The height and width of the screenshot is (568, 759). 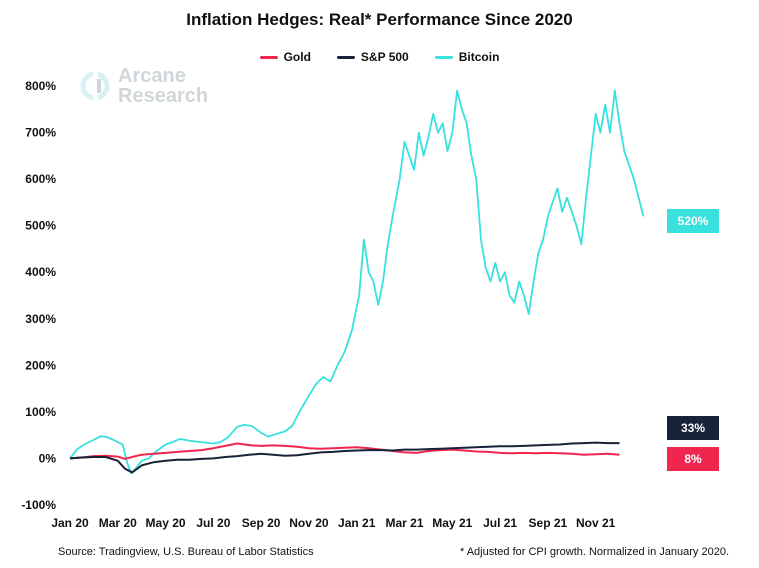 What do you see at coordinates (118, 523) in the screenshot?
I see `x-tick-label: Mar 20` at bounding box center [118, 523].